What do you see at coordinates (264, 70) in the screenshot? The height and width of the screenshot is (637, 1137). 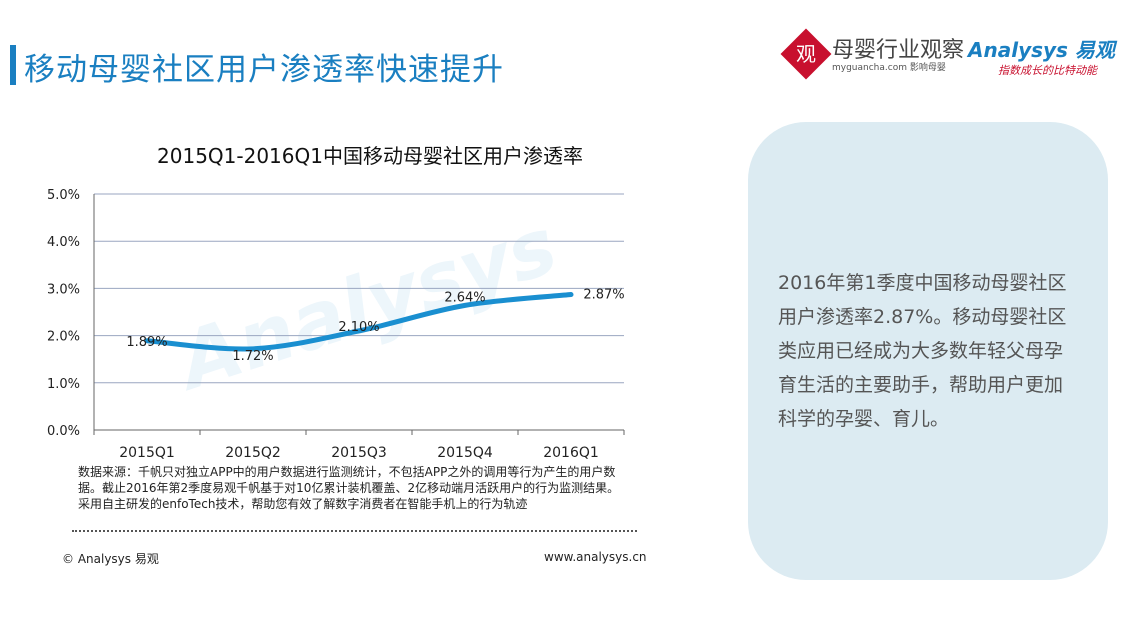 I see `page-title: 移动母婴社区用户渗透率快速提升` at bounding box center [264, 70].